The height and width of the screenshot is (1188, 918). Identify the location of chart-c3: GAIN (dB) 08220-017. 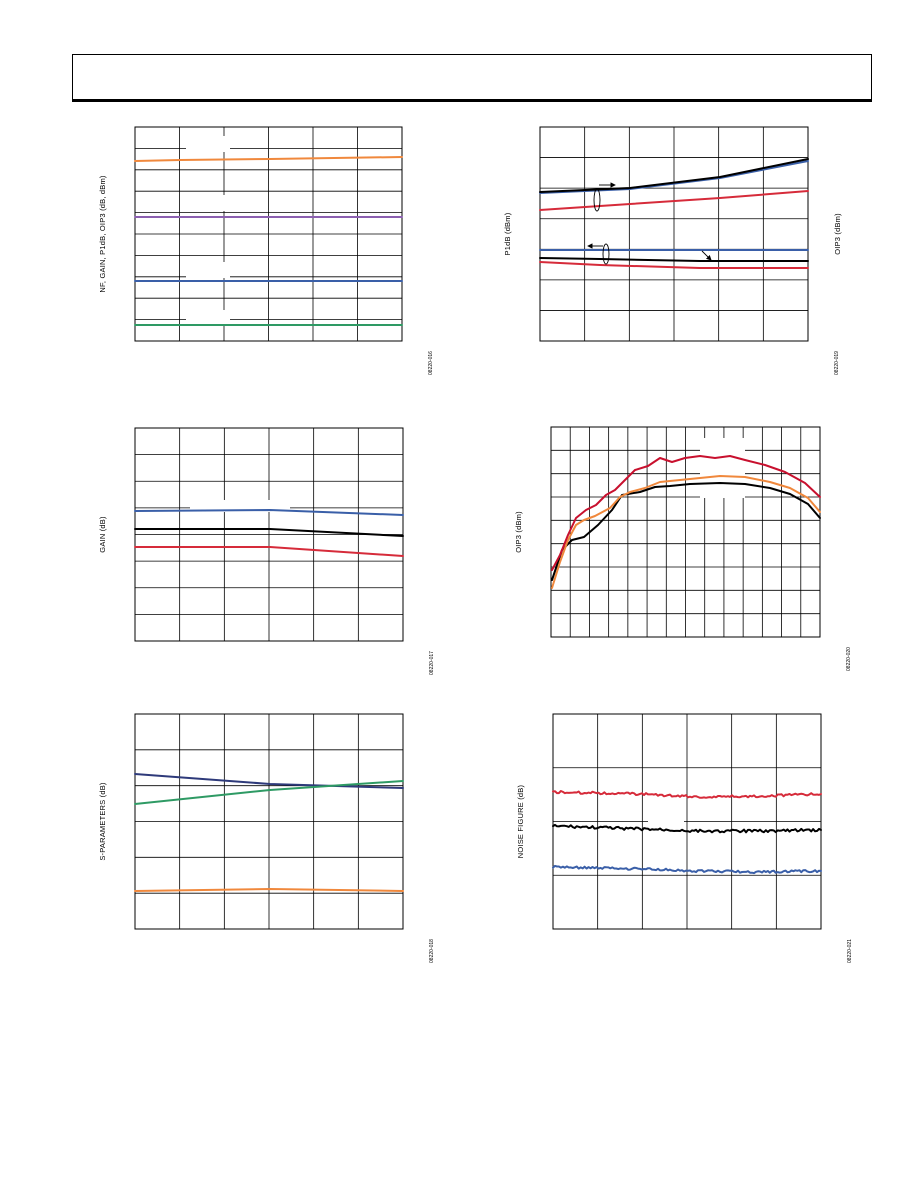
(266, 551).